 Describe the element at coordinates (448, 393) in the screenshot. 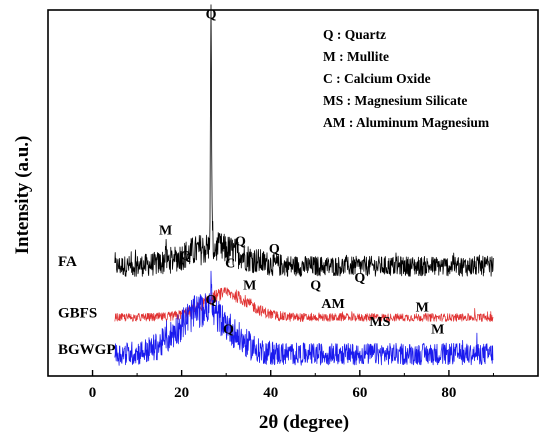

I see `x-tick-label: 80` at that location.